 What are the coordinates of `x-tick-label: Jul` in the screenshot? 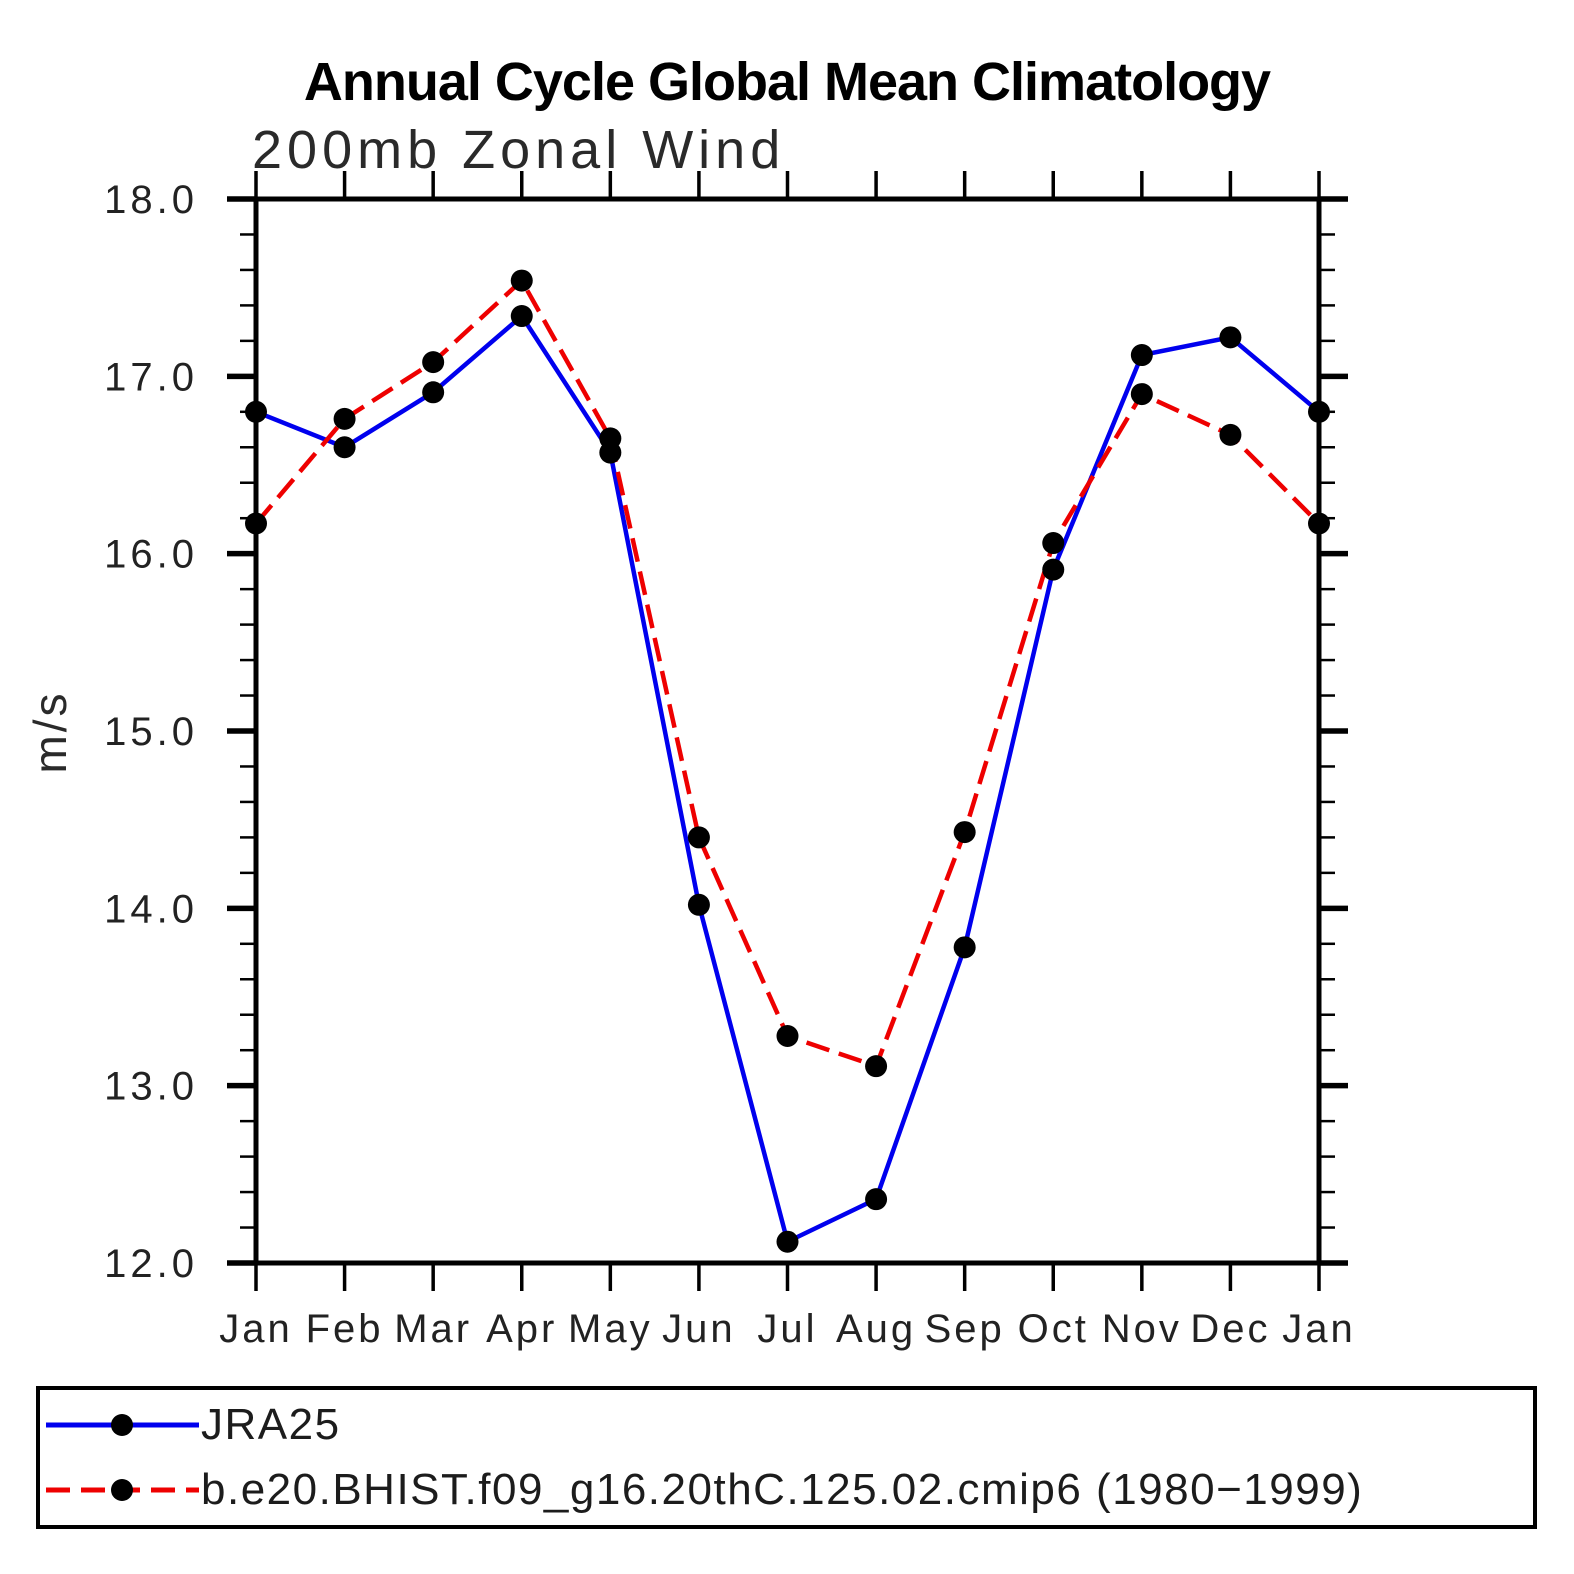 It's located at (787, 1329).